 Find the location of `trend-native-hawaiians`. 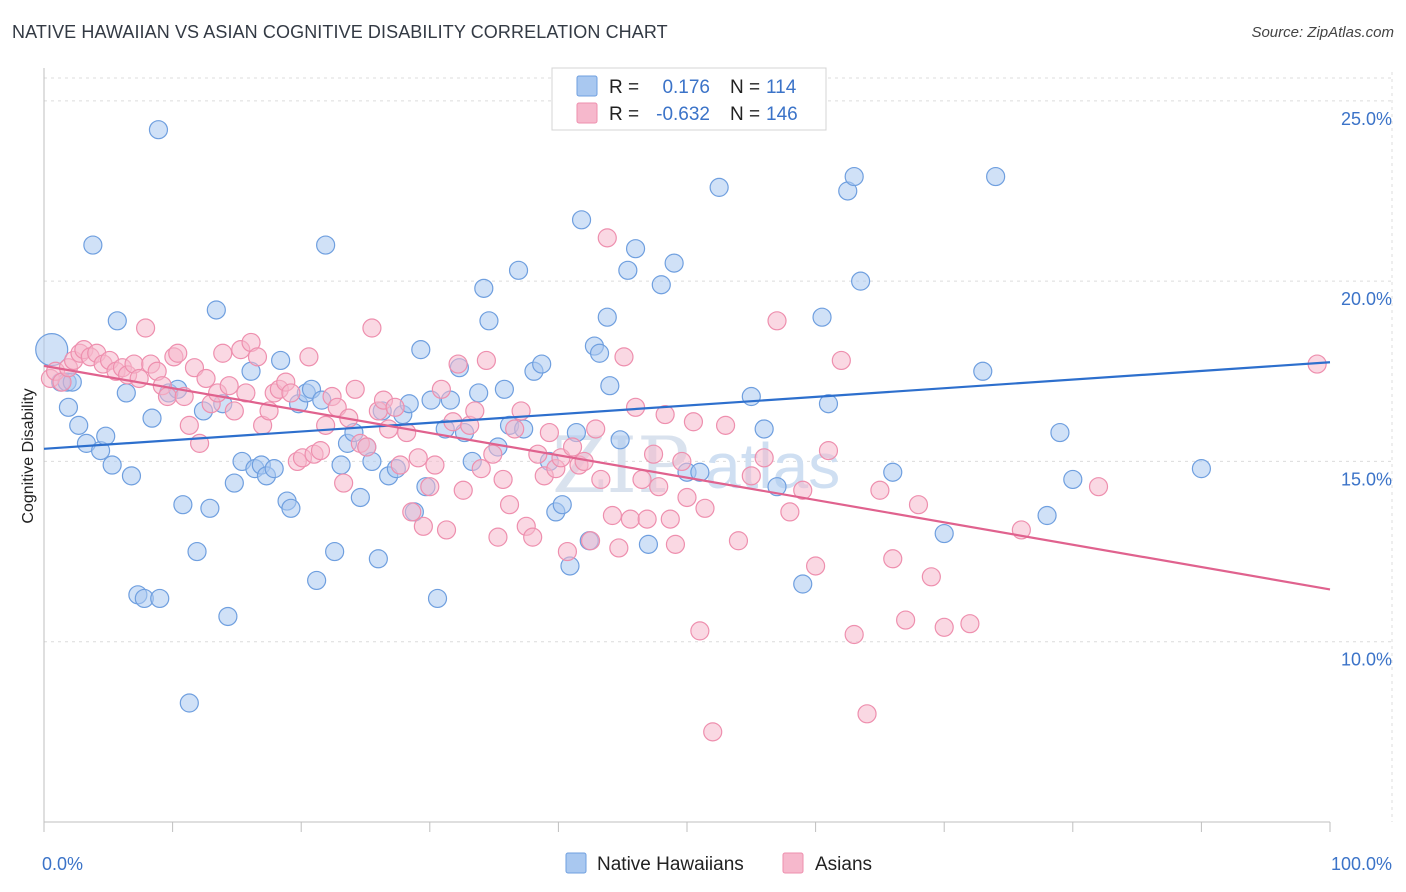

trend-native-hawaiians is located at coordinates (687, 405).